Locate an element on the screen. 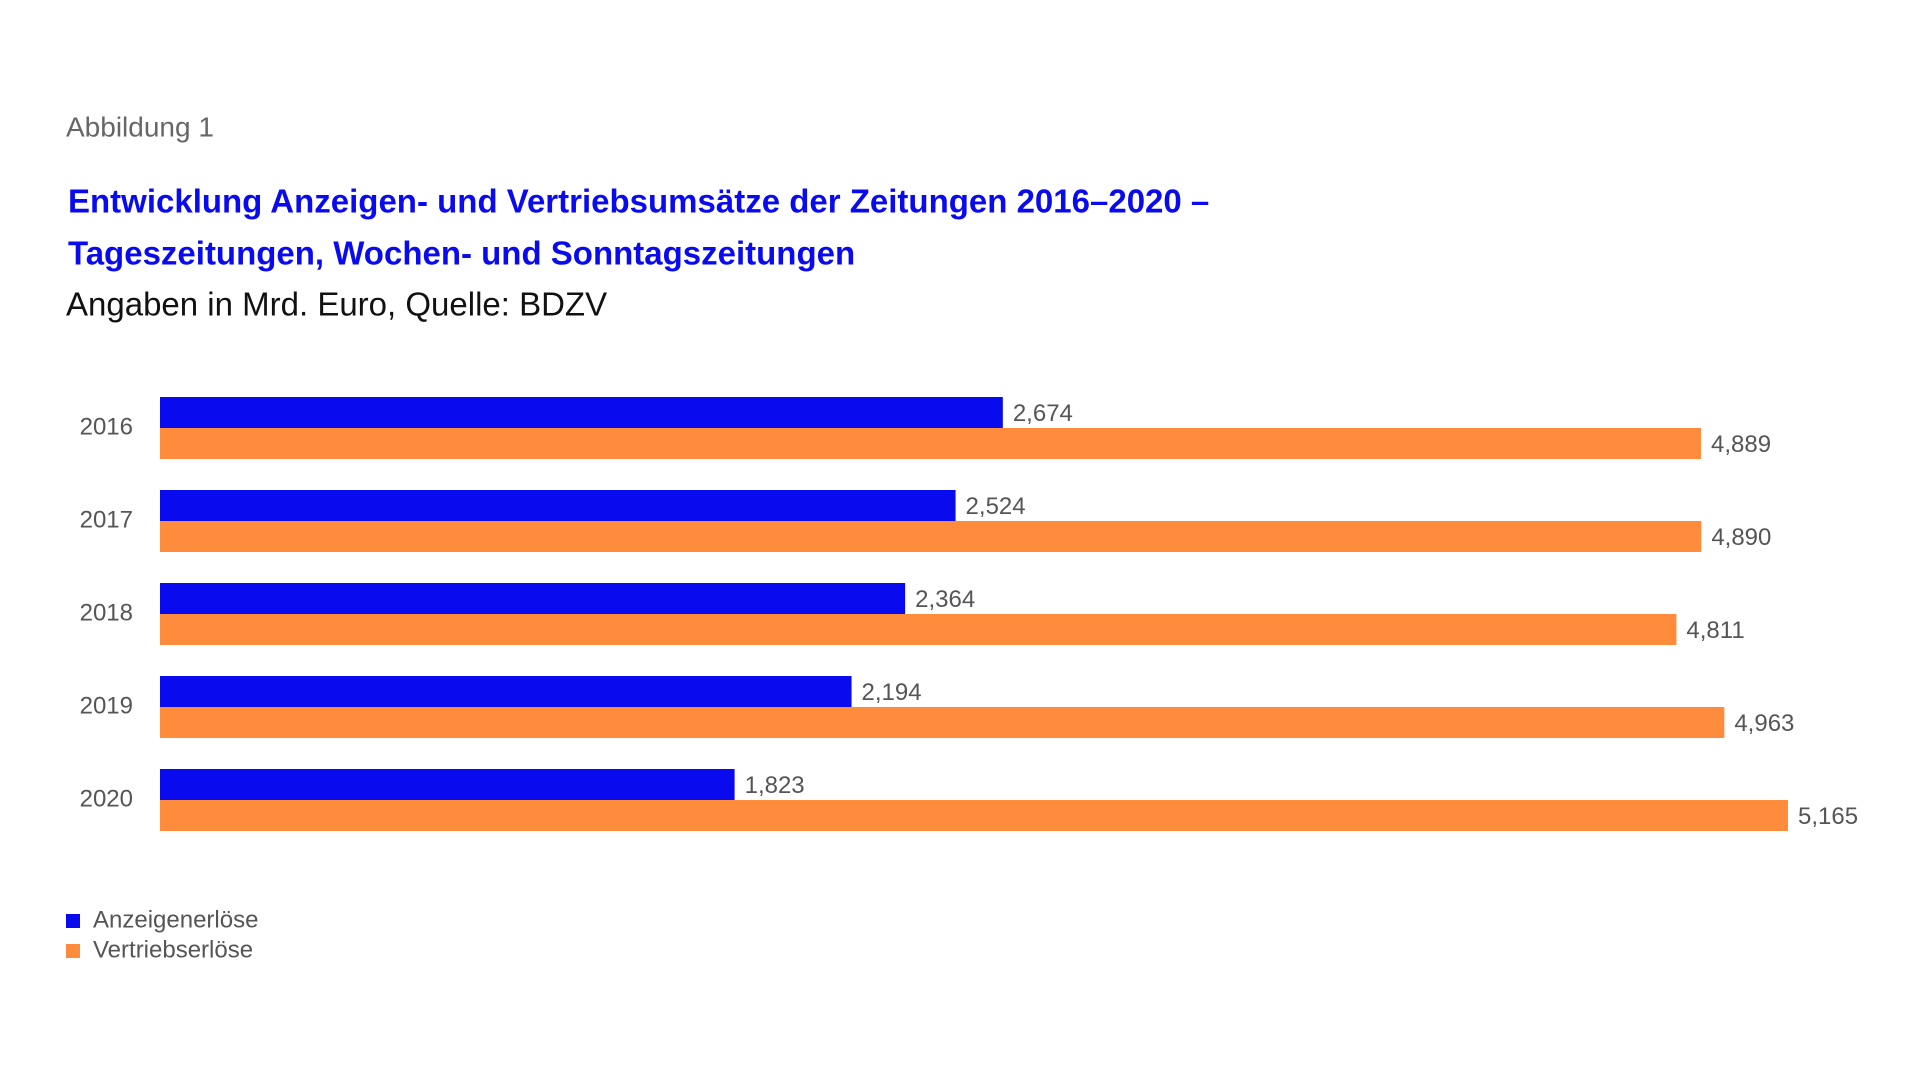 This screenshot has width=1920, height=1085. y-tick-label: 2020 is located at coordinates (106, 798).